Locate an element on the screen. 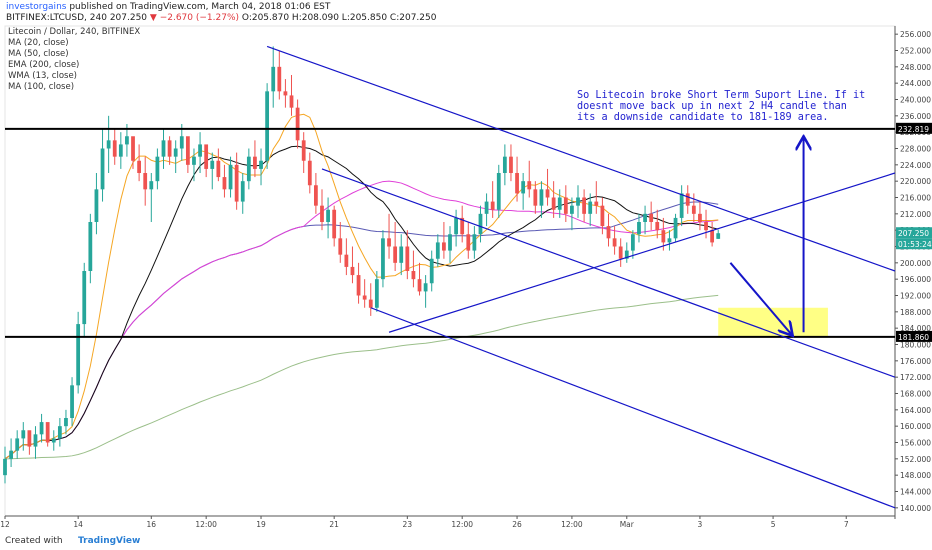 The width and height of the screenshot is (932, 550). y-tick-label: 248.000 is located at coordinates (915, 67).